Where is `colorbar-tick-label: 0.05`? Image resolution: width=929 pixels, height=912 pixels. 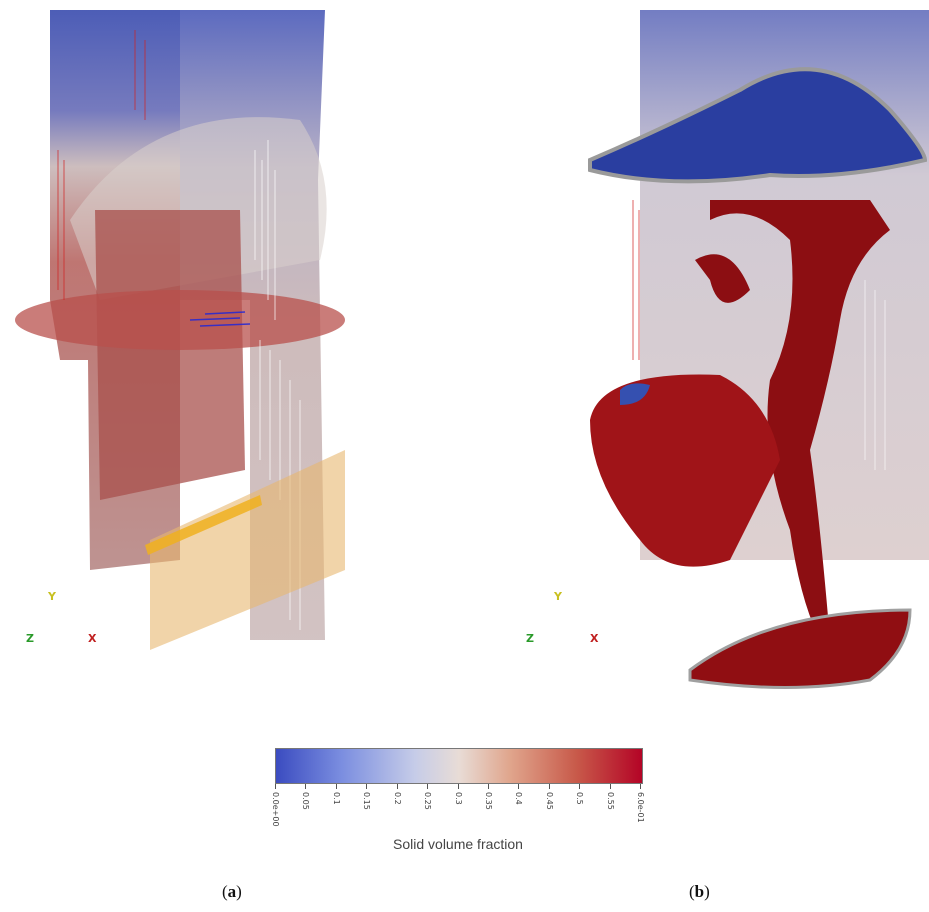 colorbar-tick-label: 0.05 is located at coordinates (305, 801).